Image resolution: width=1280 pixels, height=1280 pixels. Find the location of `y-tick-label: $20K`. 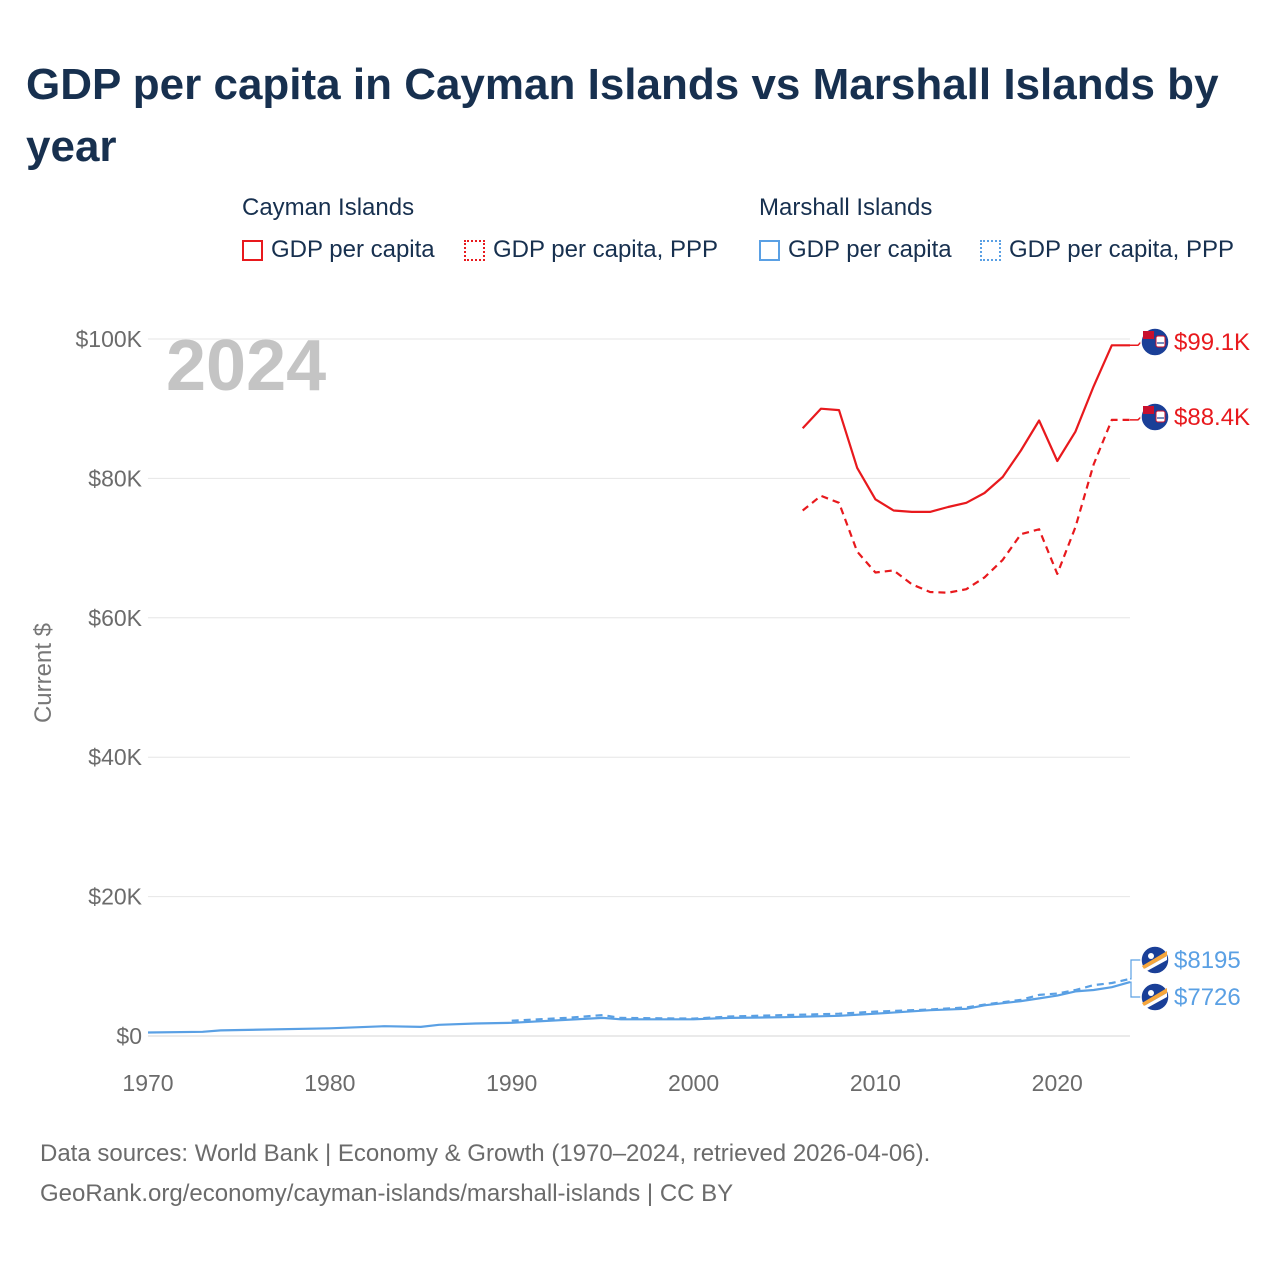

y-tick-label: $20K is located at coordinates (115, 897).